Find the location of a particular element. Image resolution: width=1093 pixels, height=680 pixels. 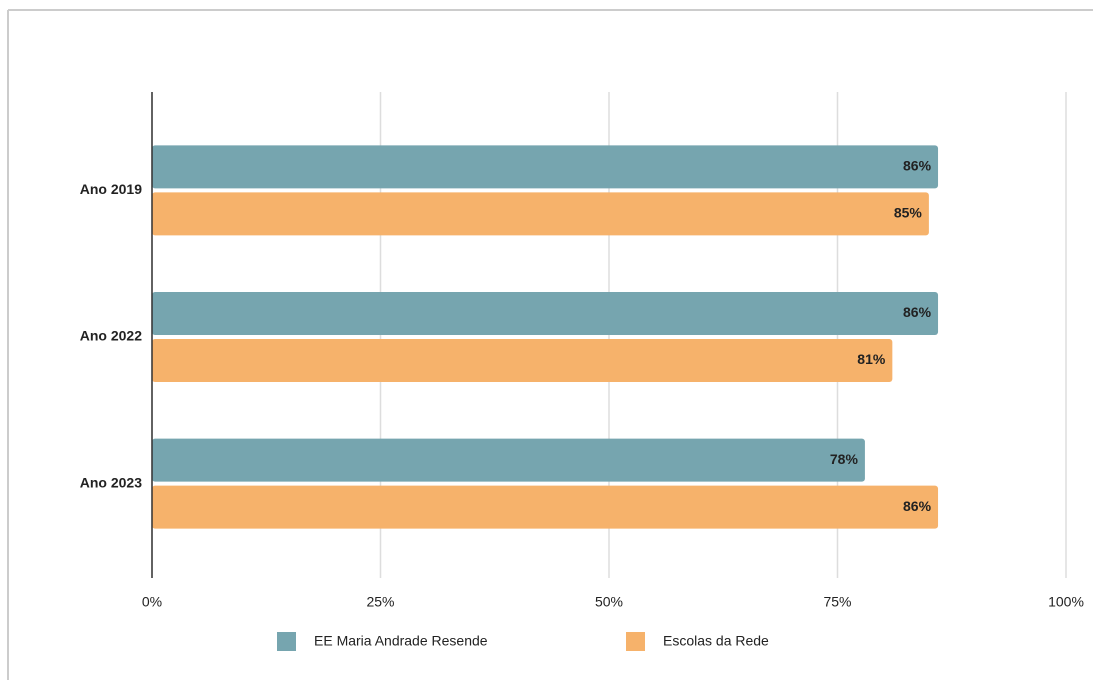

x-tick-label: 50% is located at coordinates (609, 602).